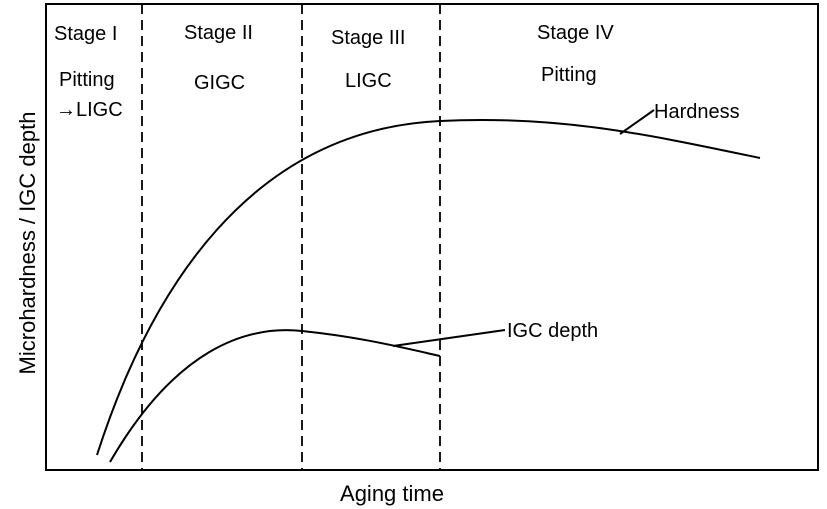  I want to click on hardness-leader-line, so click(637, 122).